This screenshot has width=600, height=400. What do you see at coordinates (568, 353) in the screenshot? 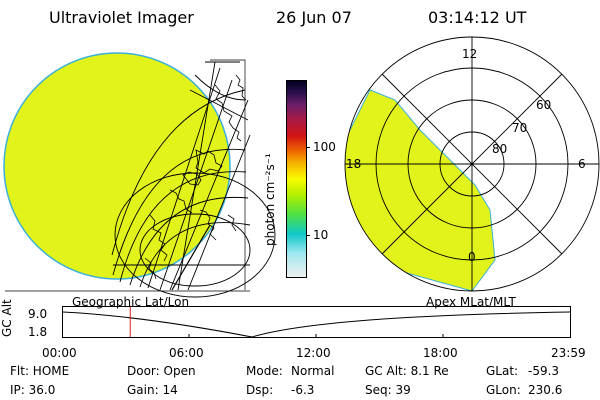
I see `time-label-2359: 23:59` at bounding box center [568, 353].